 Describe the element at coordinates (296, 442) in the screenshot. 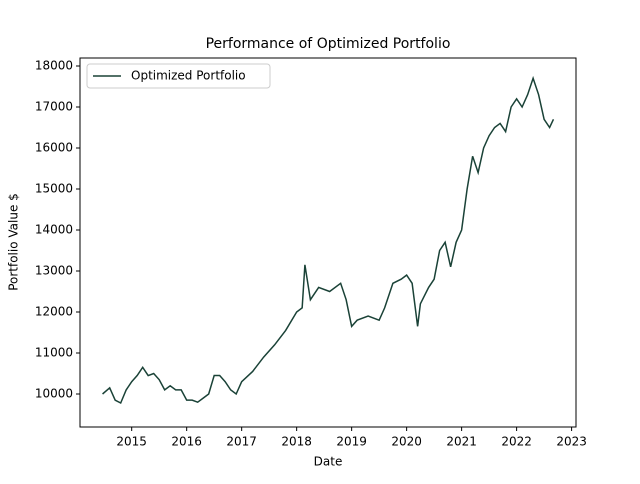

I see `x-tick-label: 2018` at that location.